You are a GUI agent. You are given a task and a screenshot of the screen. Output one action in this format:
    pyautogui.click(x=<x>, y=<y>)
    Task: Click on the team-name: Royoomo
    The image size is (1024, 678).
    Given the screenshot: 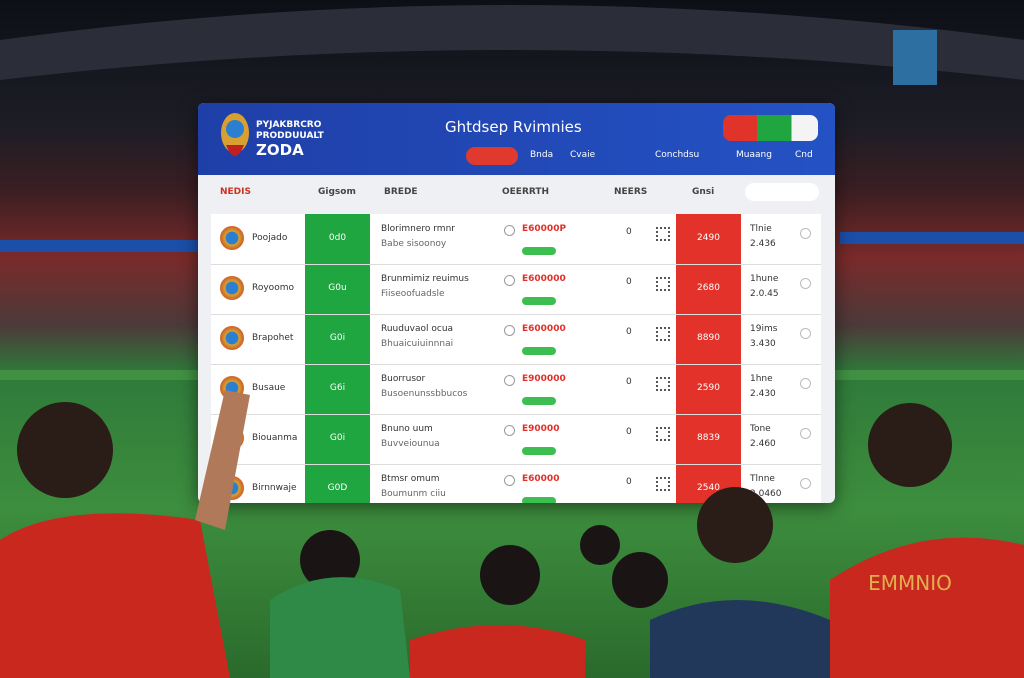 What is the action you would take?
    pyautogui.click(x=273, y=288)
    